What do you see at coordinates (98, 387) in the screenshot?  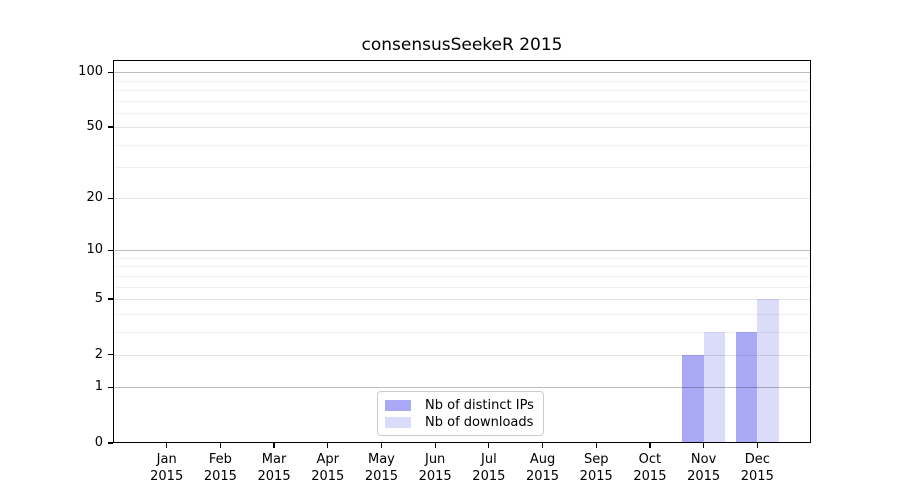 I see `y-tick-label: 1` at bounding box center [98, 387].